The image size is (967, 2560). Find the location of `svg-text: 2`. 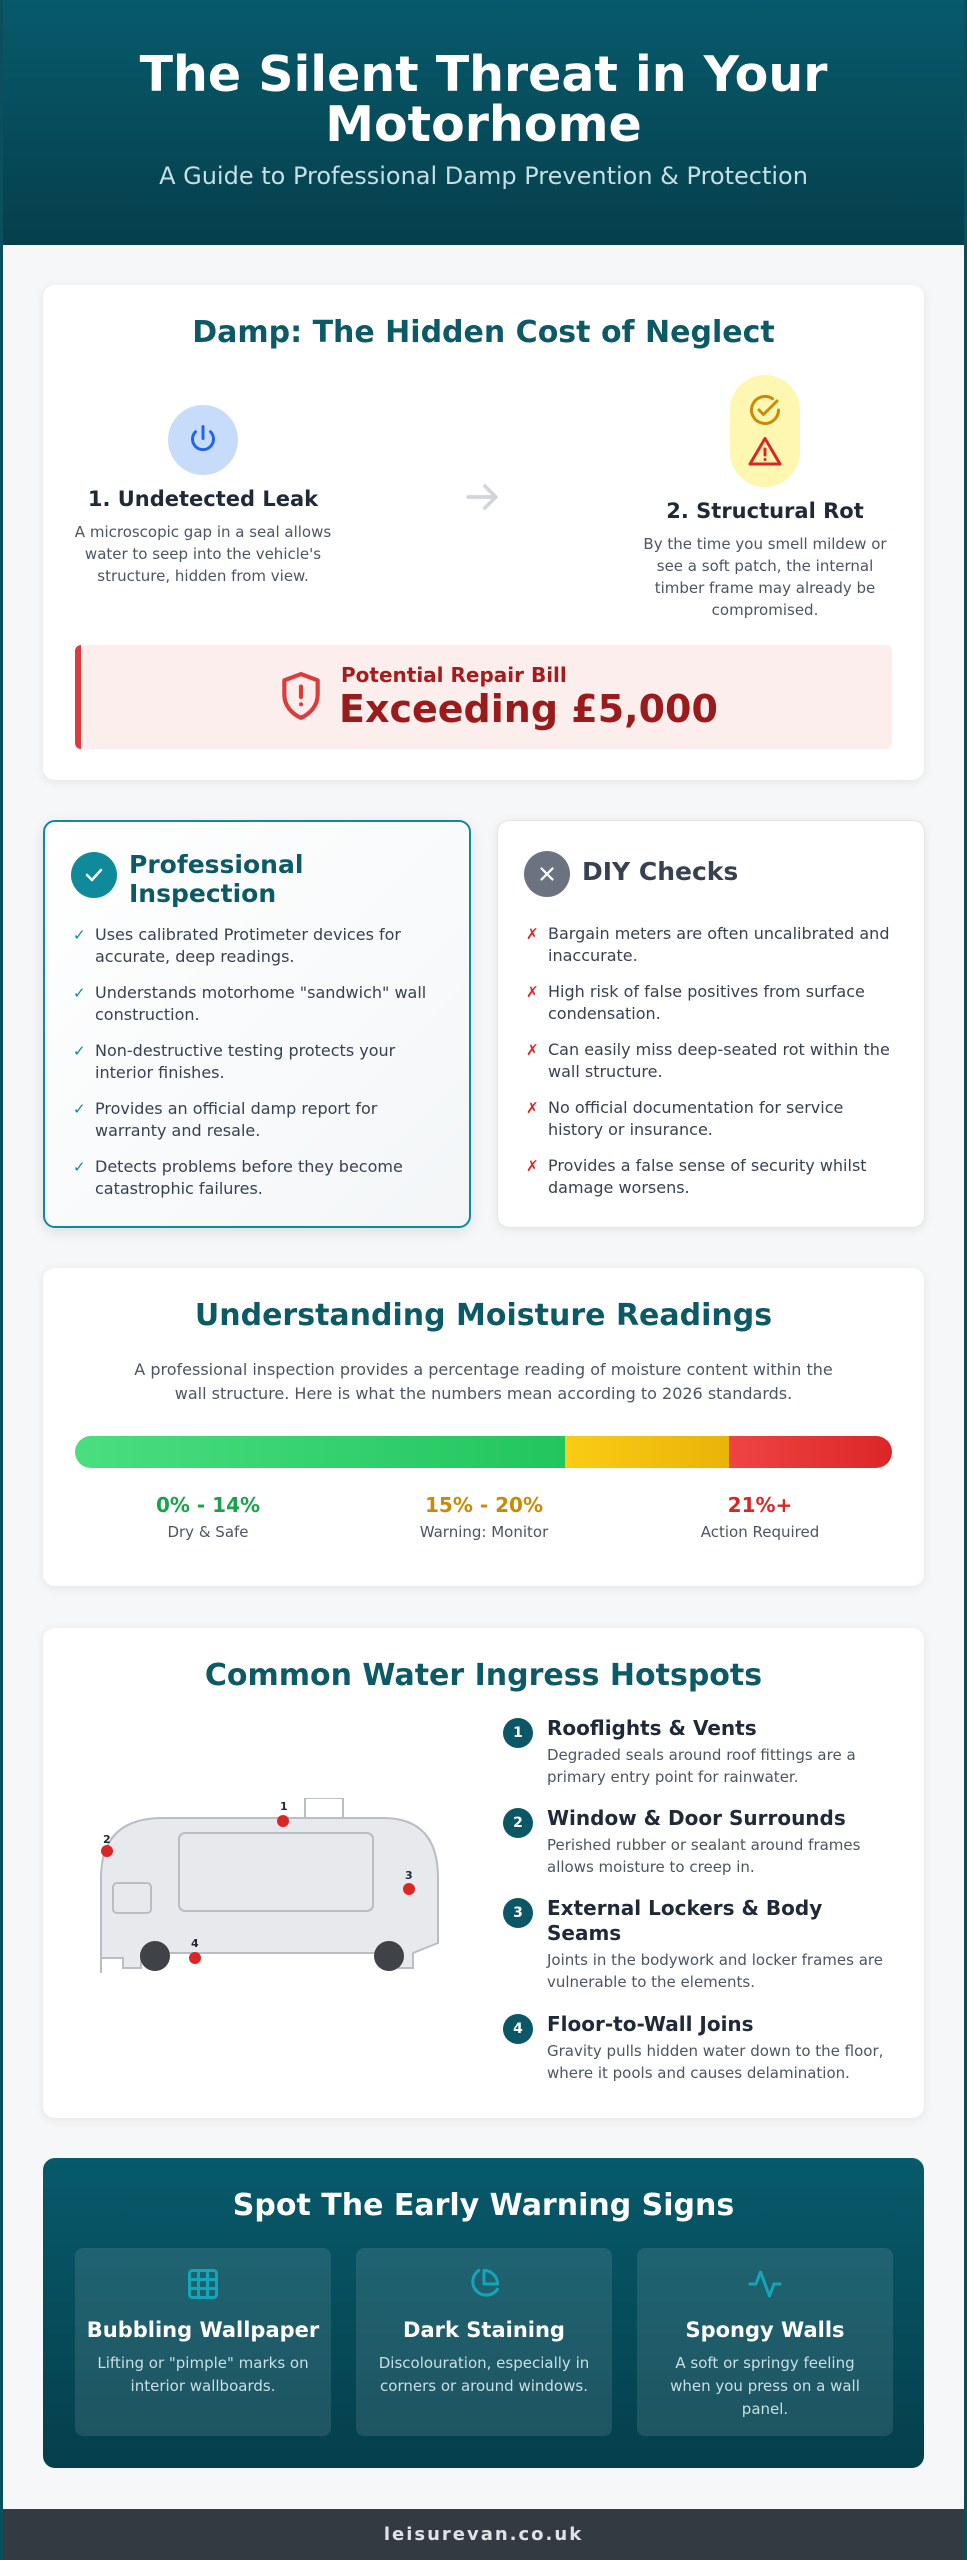

svg-text: 2 is located at coordinates (107, 1839).